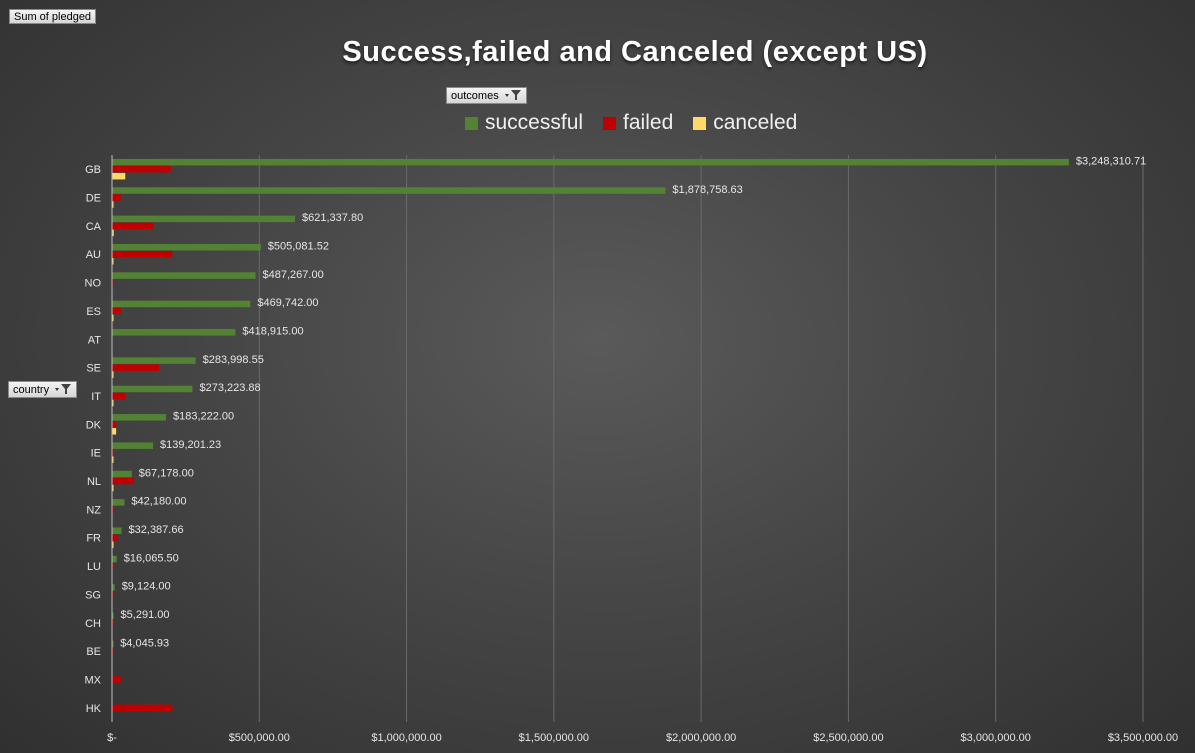 The image size is (1195, 753). I want to click on data-label: $139,201.23, so click(190, 445).